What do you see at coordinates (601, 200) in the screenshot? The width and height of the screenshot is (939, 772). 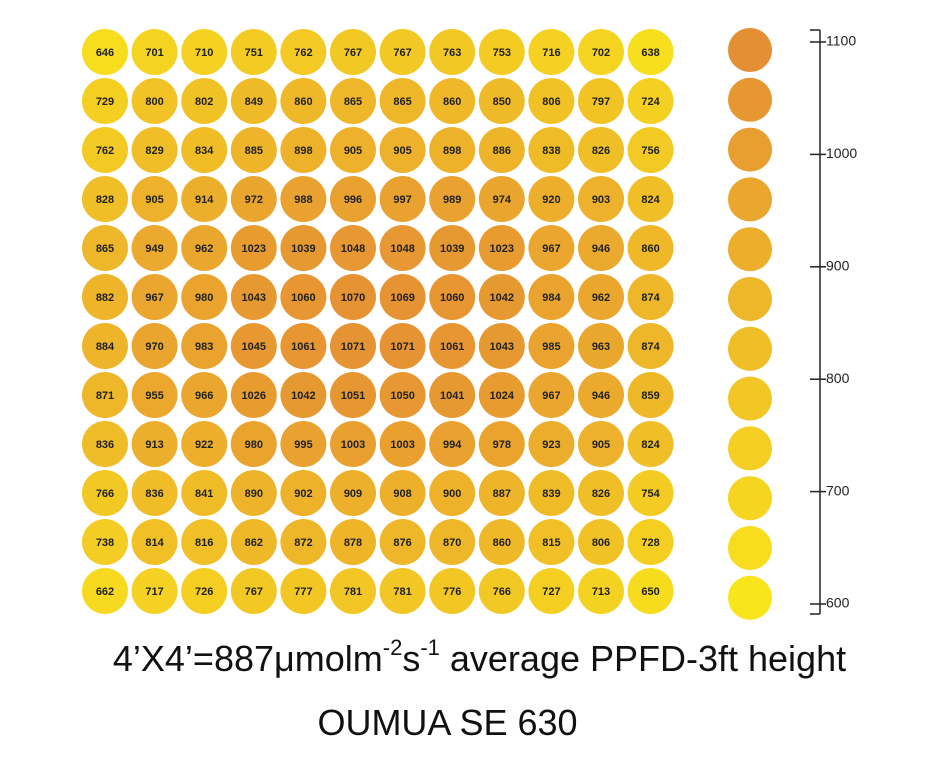 I see `cell-label: 903` at bounding box center [601, 200].